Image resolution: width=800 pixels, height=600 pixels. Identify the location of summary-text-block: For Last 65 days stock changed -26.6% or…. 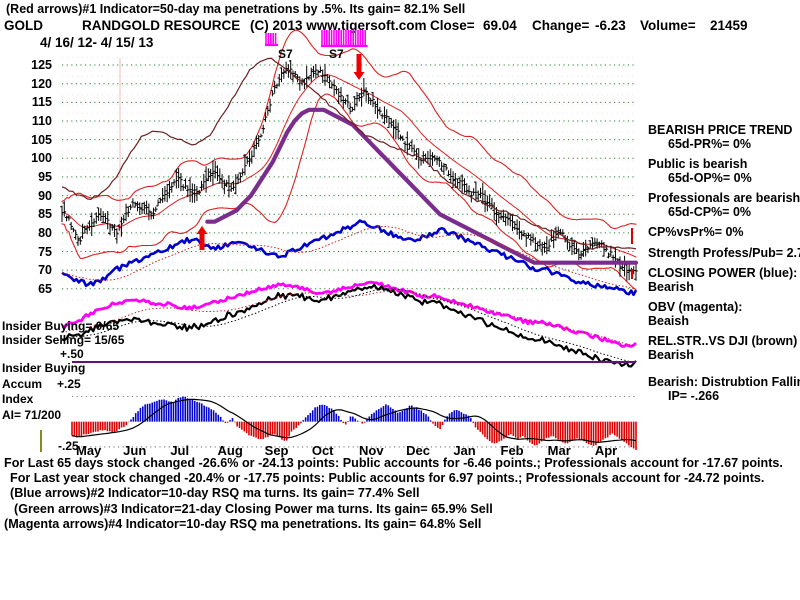
(402, 494).